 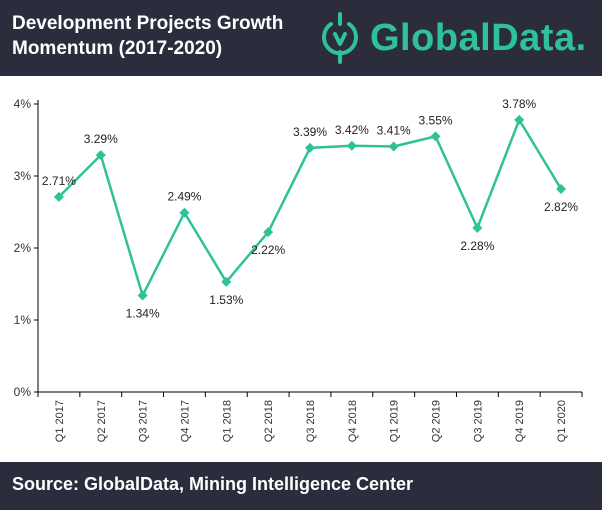 What do you see at coordinates (184, 197) in the screenshot?
I see `data-label: 2.49%` at bounding box center [184, 197].